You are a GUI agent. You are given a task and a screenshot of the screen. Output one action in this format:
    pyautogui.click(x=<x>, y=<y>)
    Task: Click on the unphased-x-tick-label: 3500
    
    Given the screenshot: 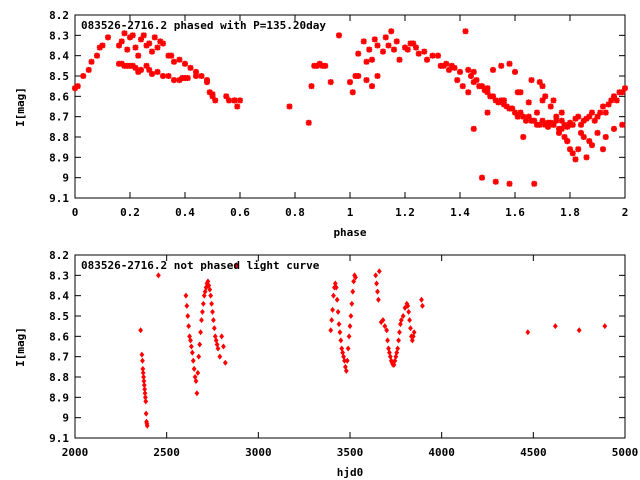 What is the action you would take?
    pyautogui.click(x=350, y=452)
    